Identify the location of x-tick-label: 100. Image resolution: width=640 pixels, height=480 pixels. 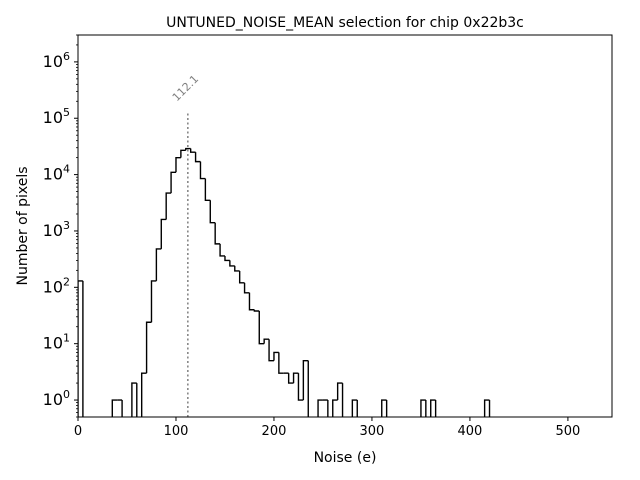
(176, 431).